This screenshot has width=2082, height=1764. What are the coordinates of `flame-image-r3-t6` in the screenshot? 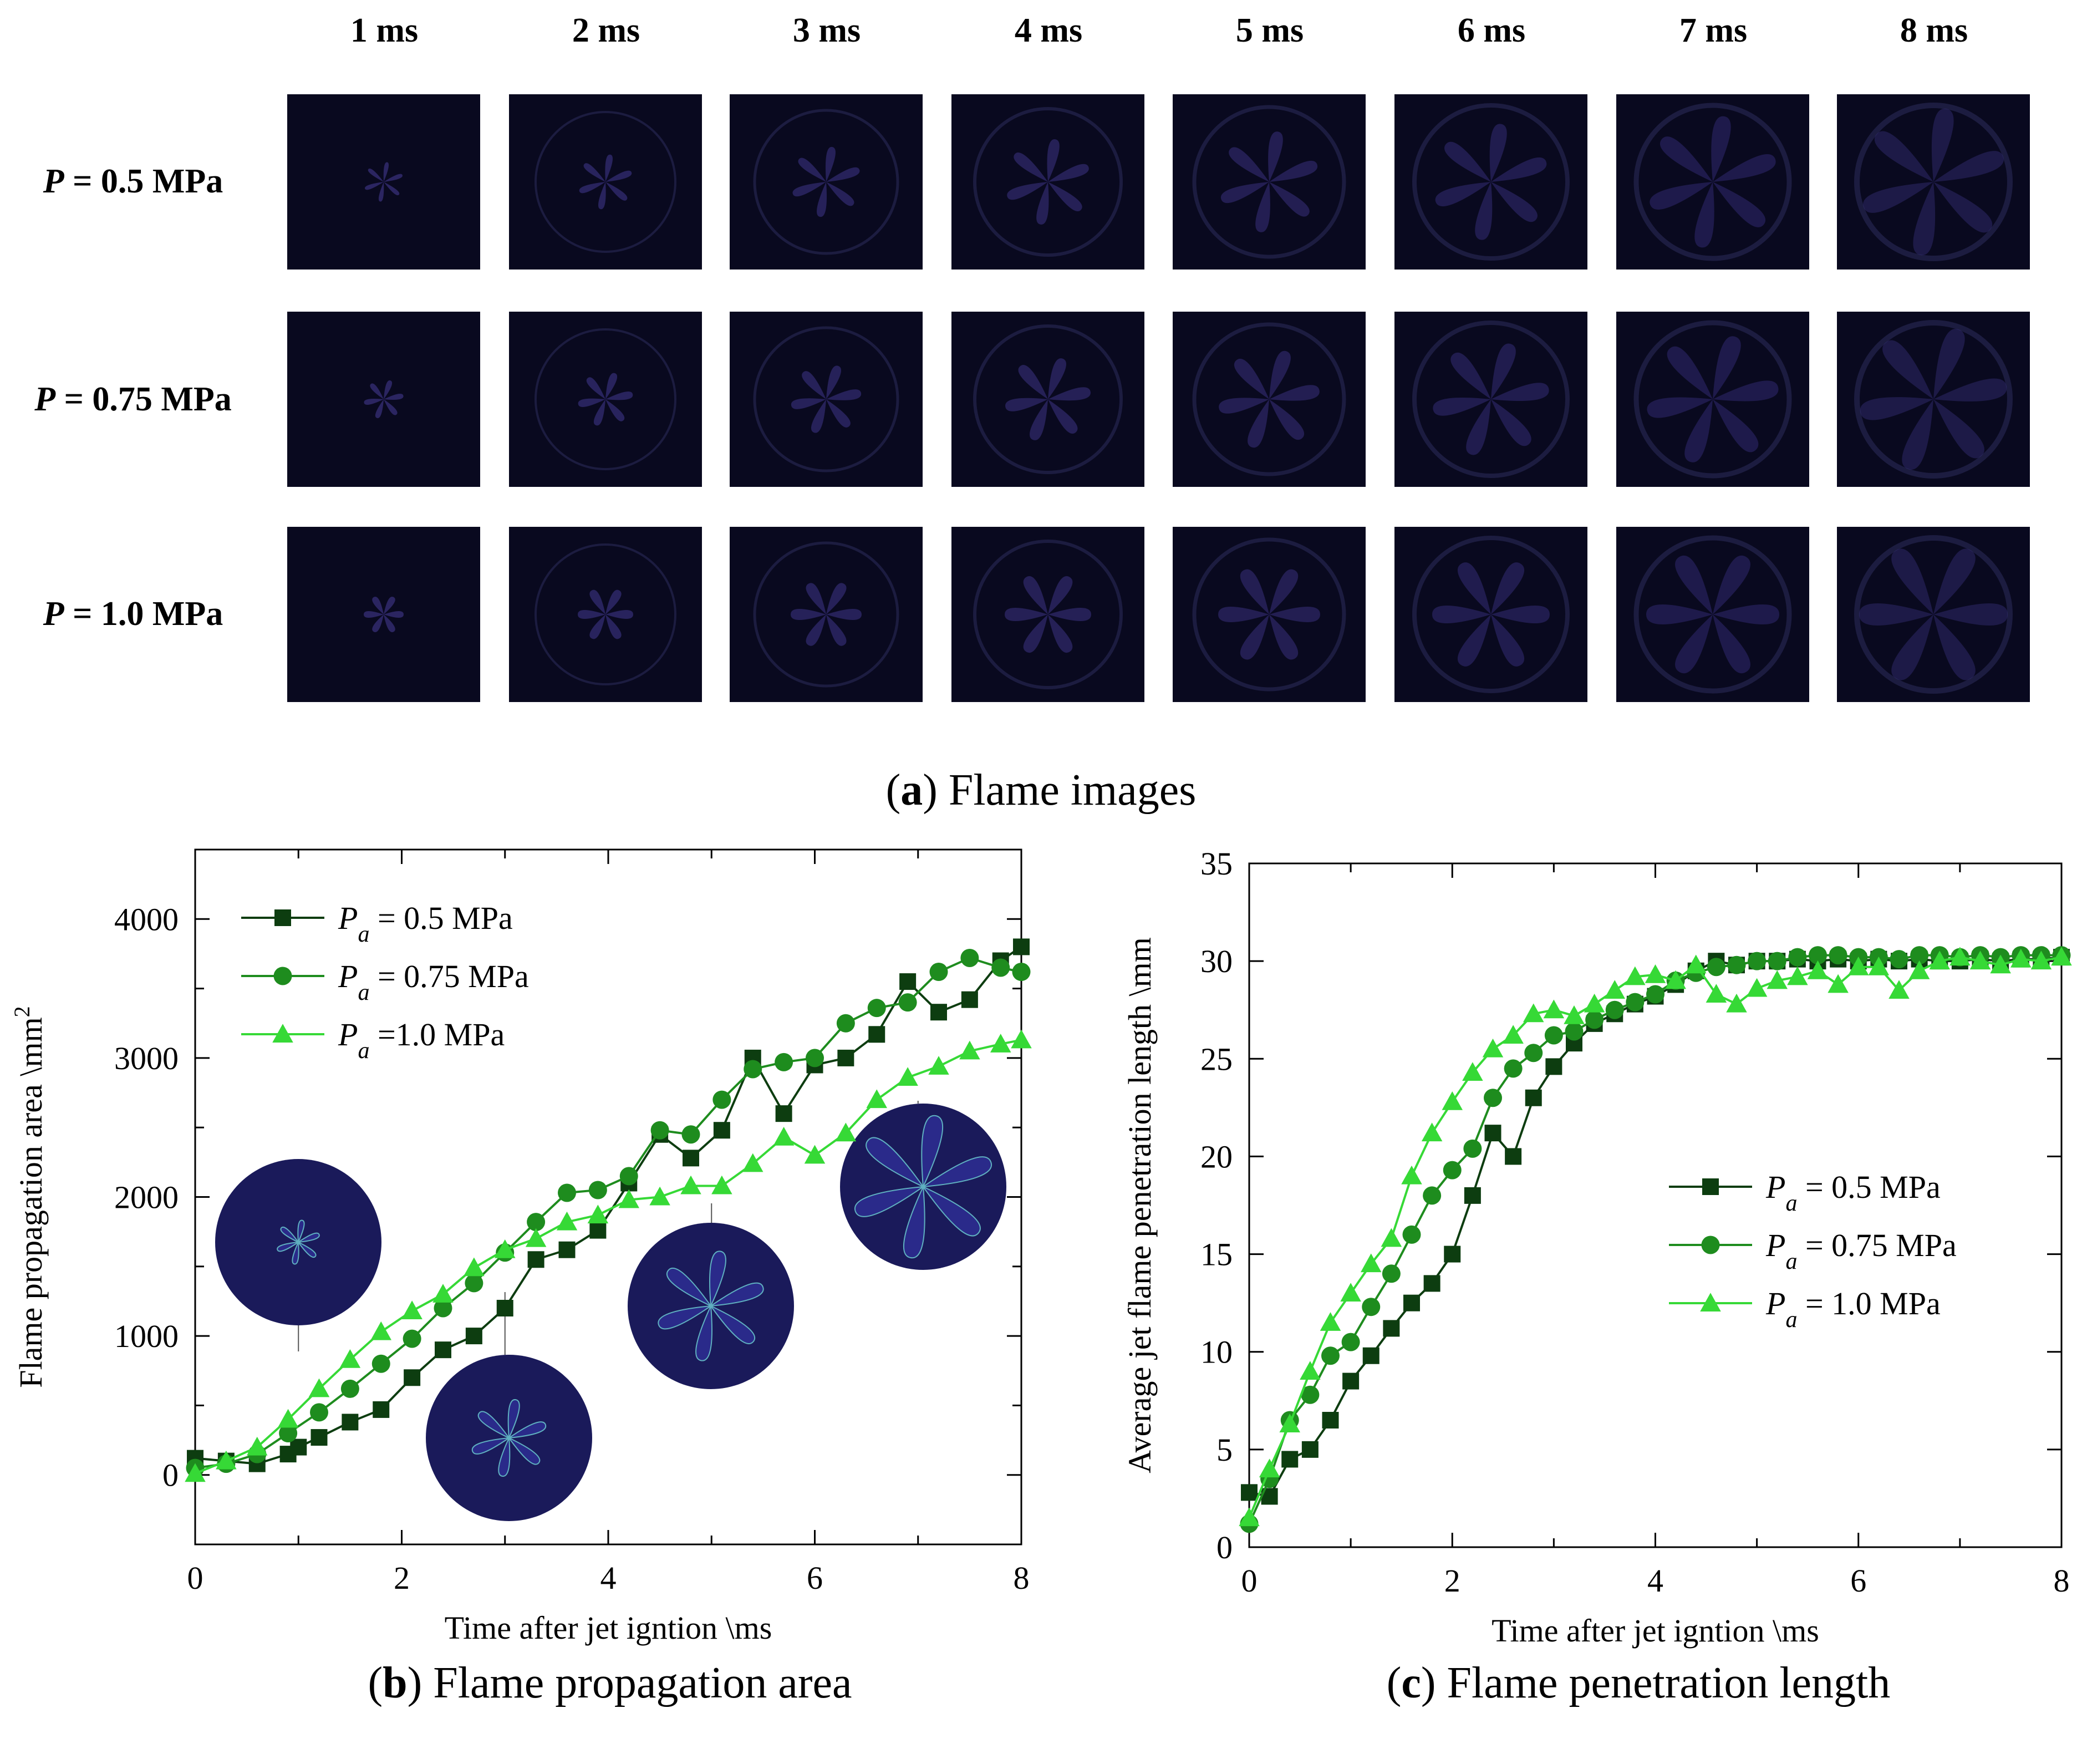 It's located at (1490, 614).